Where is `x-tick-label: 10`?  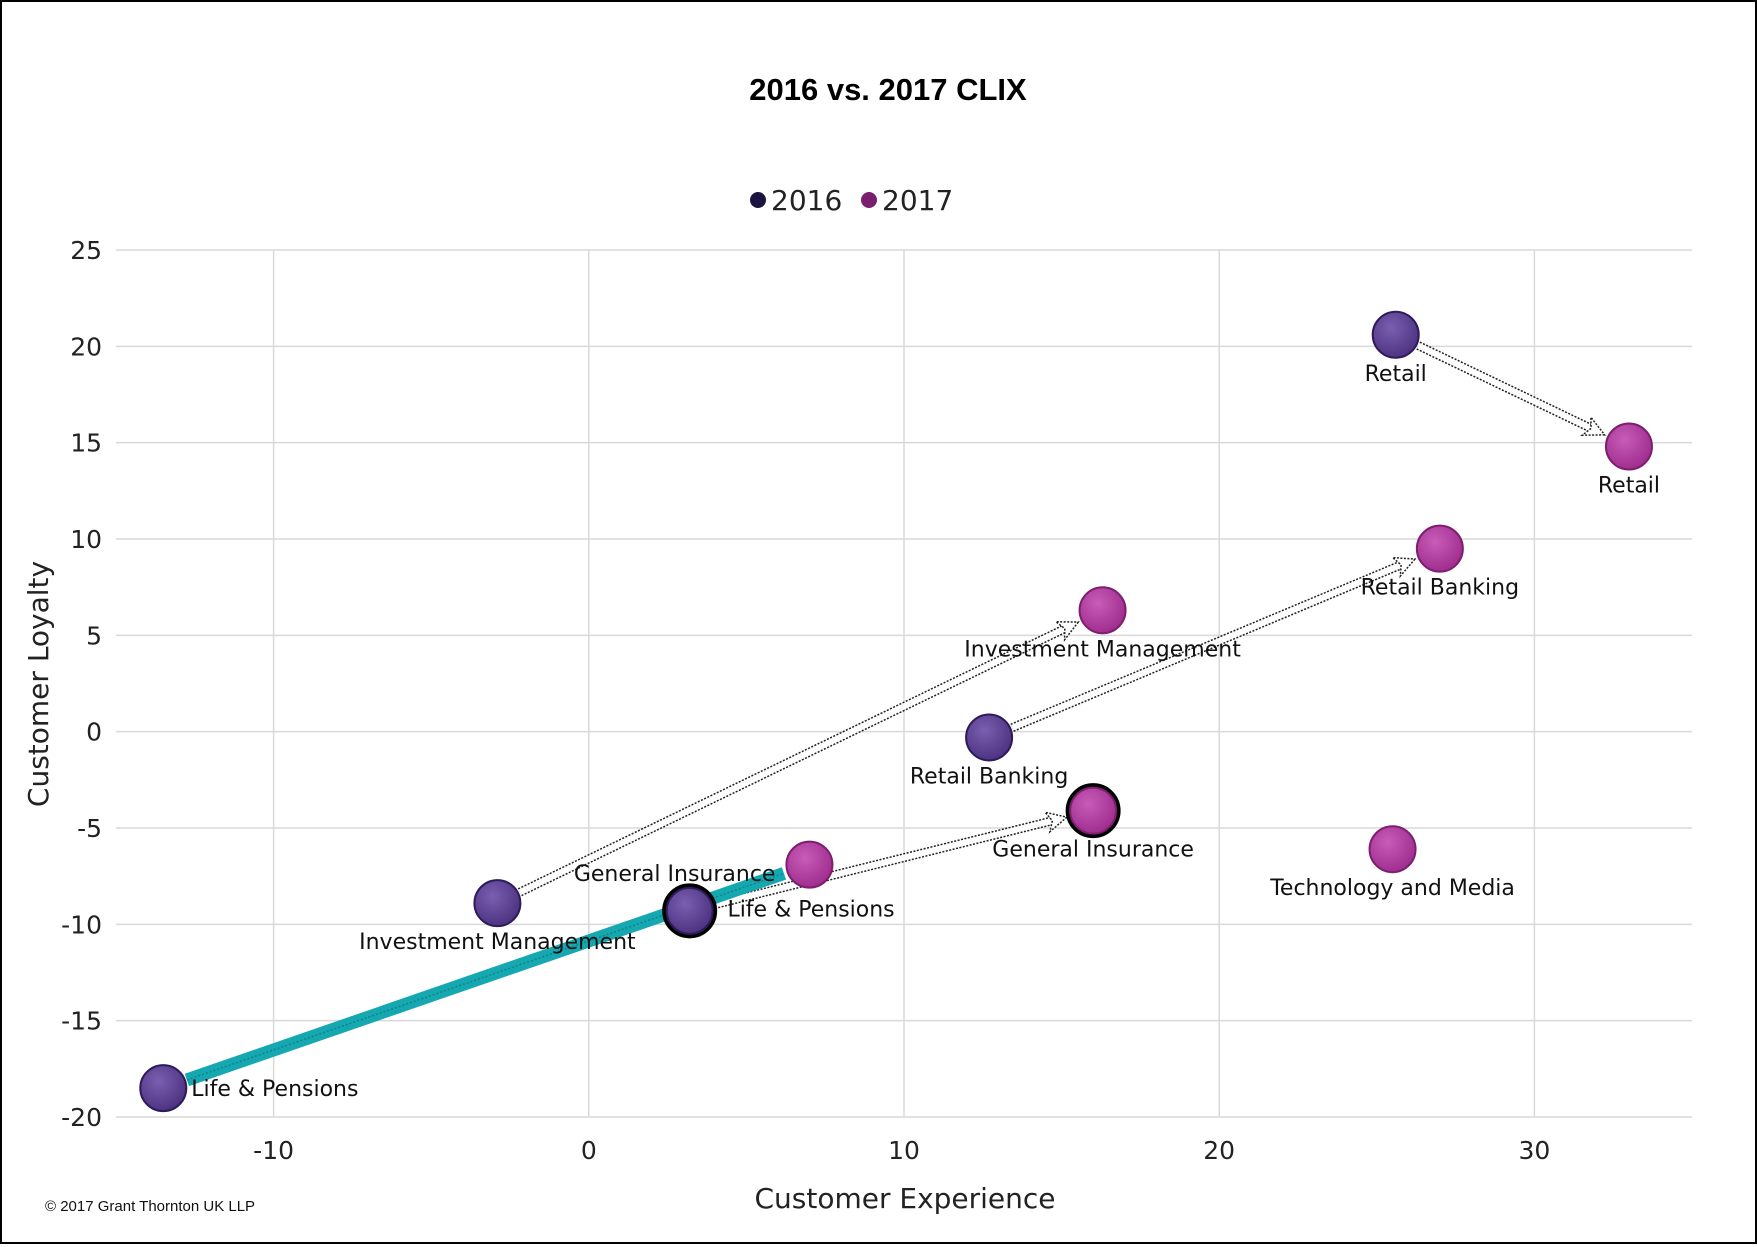
x-tick-label: 10 is located at coordinates (904, 1150).